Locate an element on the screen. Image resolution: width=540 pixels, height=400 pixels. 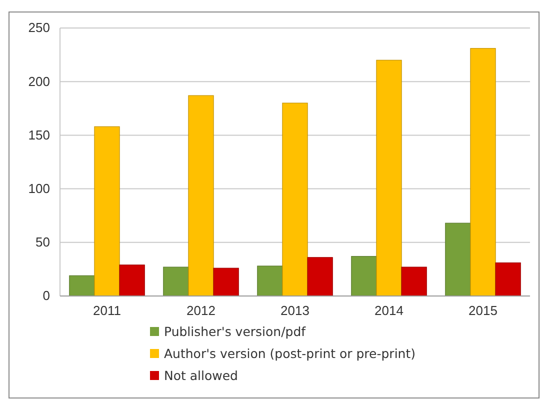
x-tick-label: 2012 is located at coordinates (201, 310).